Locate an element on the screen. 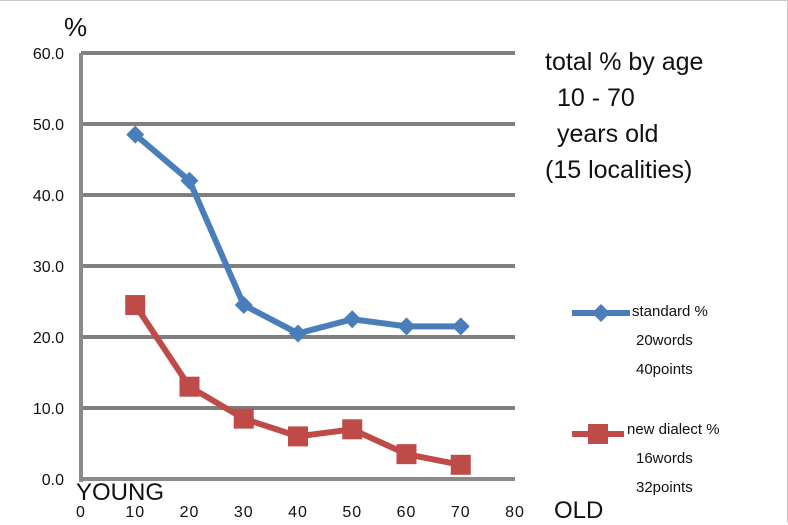  legend-entry-standard: standard % 20words 40points is located at coordinates (670, 340).